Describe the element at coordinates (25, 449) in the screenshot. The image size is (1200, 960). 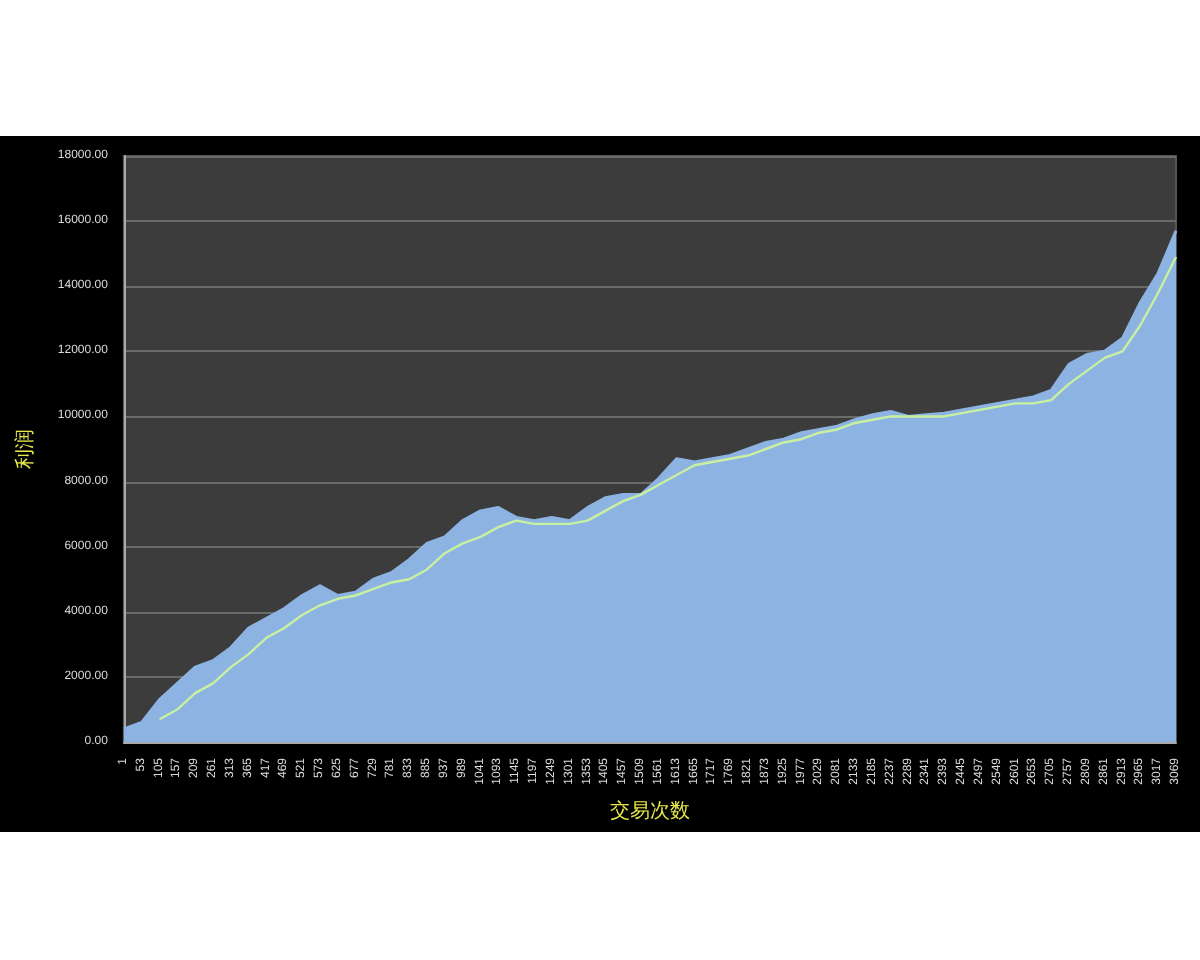
I see `y-axis-title: 利润` at that location.